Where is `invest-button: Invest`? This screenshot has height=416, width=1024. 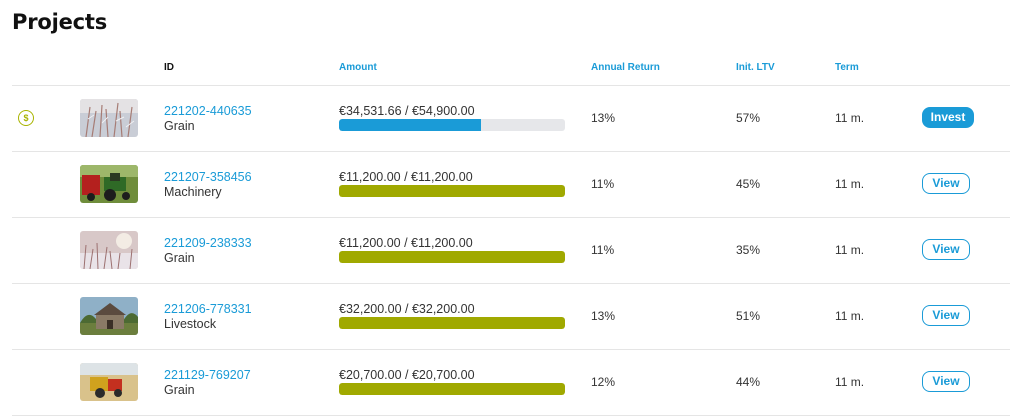
invest-button: Invest is located at coordinates (948, 117).